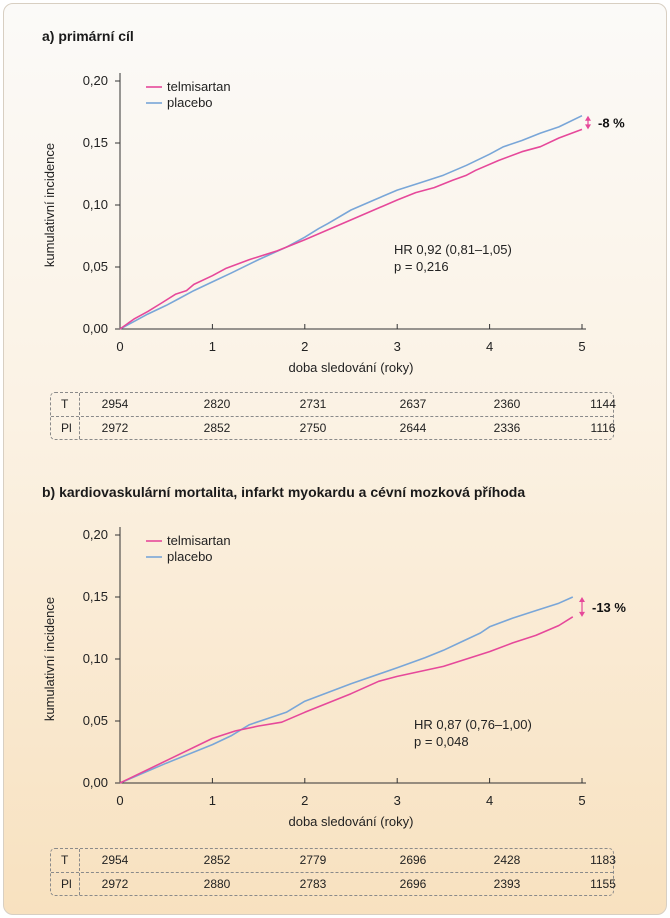  I want to click on chart-b-y-tick-label: 0,10, so click(95, 658).